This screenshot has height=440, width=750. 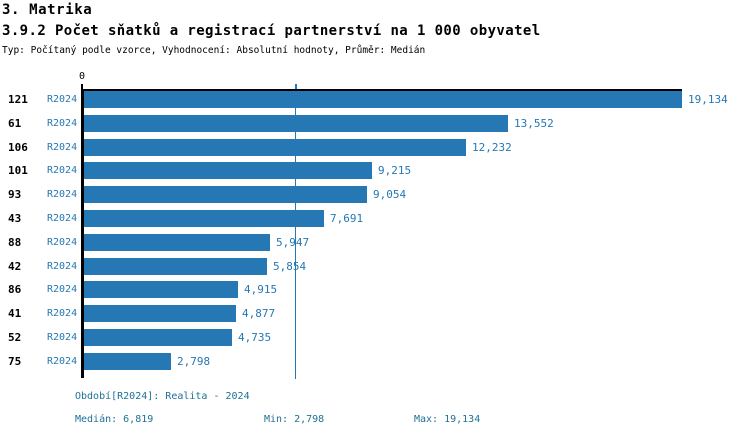 What do you see at coordinates (290, 266) in the screenshot?
I see `bar-value-label: 5,854` at bounding box center [290, 266].